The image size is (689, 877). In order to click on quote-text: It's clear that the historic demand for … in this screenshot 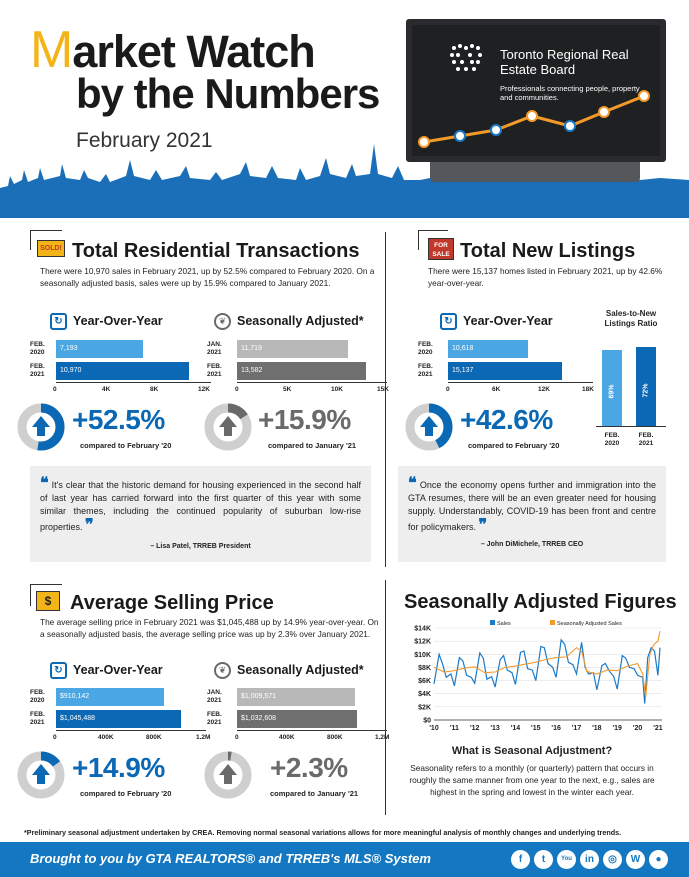, I will do `click(200, 506)`.